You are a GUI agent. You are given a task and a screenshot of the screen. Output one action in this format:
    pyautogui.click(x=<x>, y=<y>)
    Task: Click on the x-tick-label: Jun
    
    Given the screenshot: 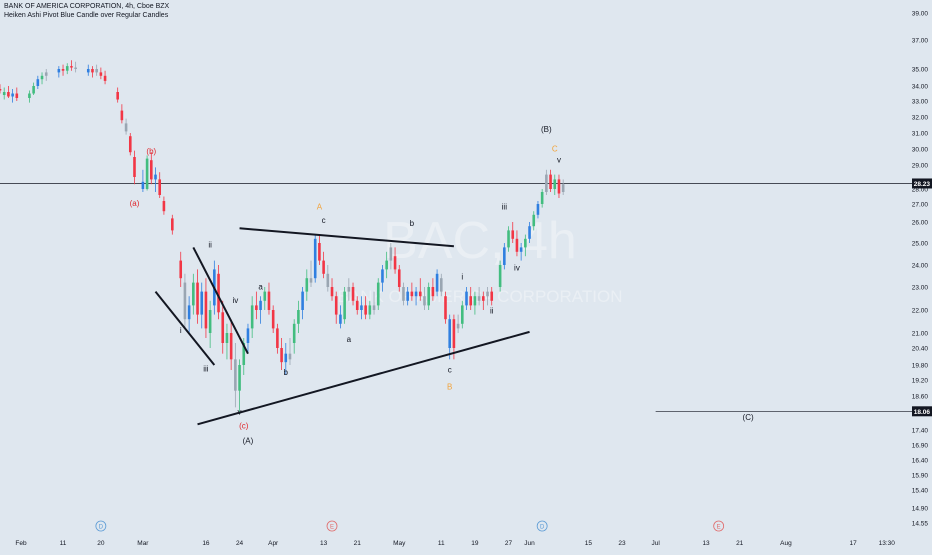 What is the action you would take?
    pyautogui.click(x=529, y=543)
    